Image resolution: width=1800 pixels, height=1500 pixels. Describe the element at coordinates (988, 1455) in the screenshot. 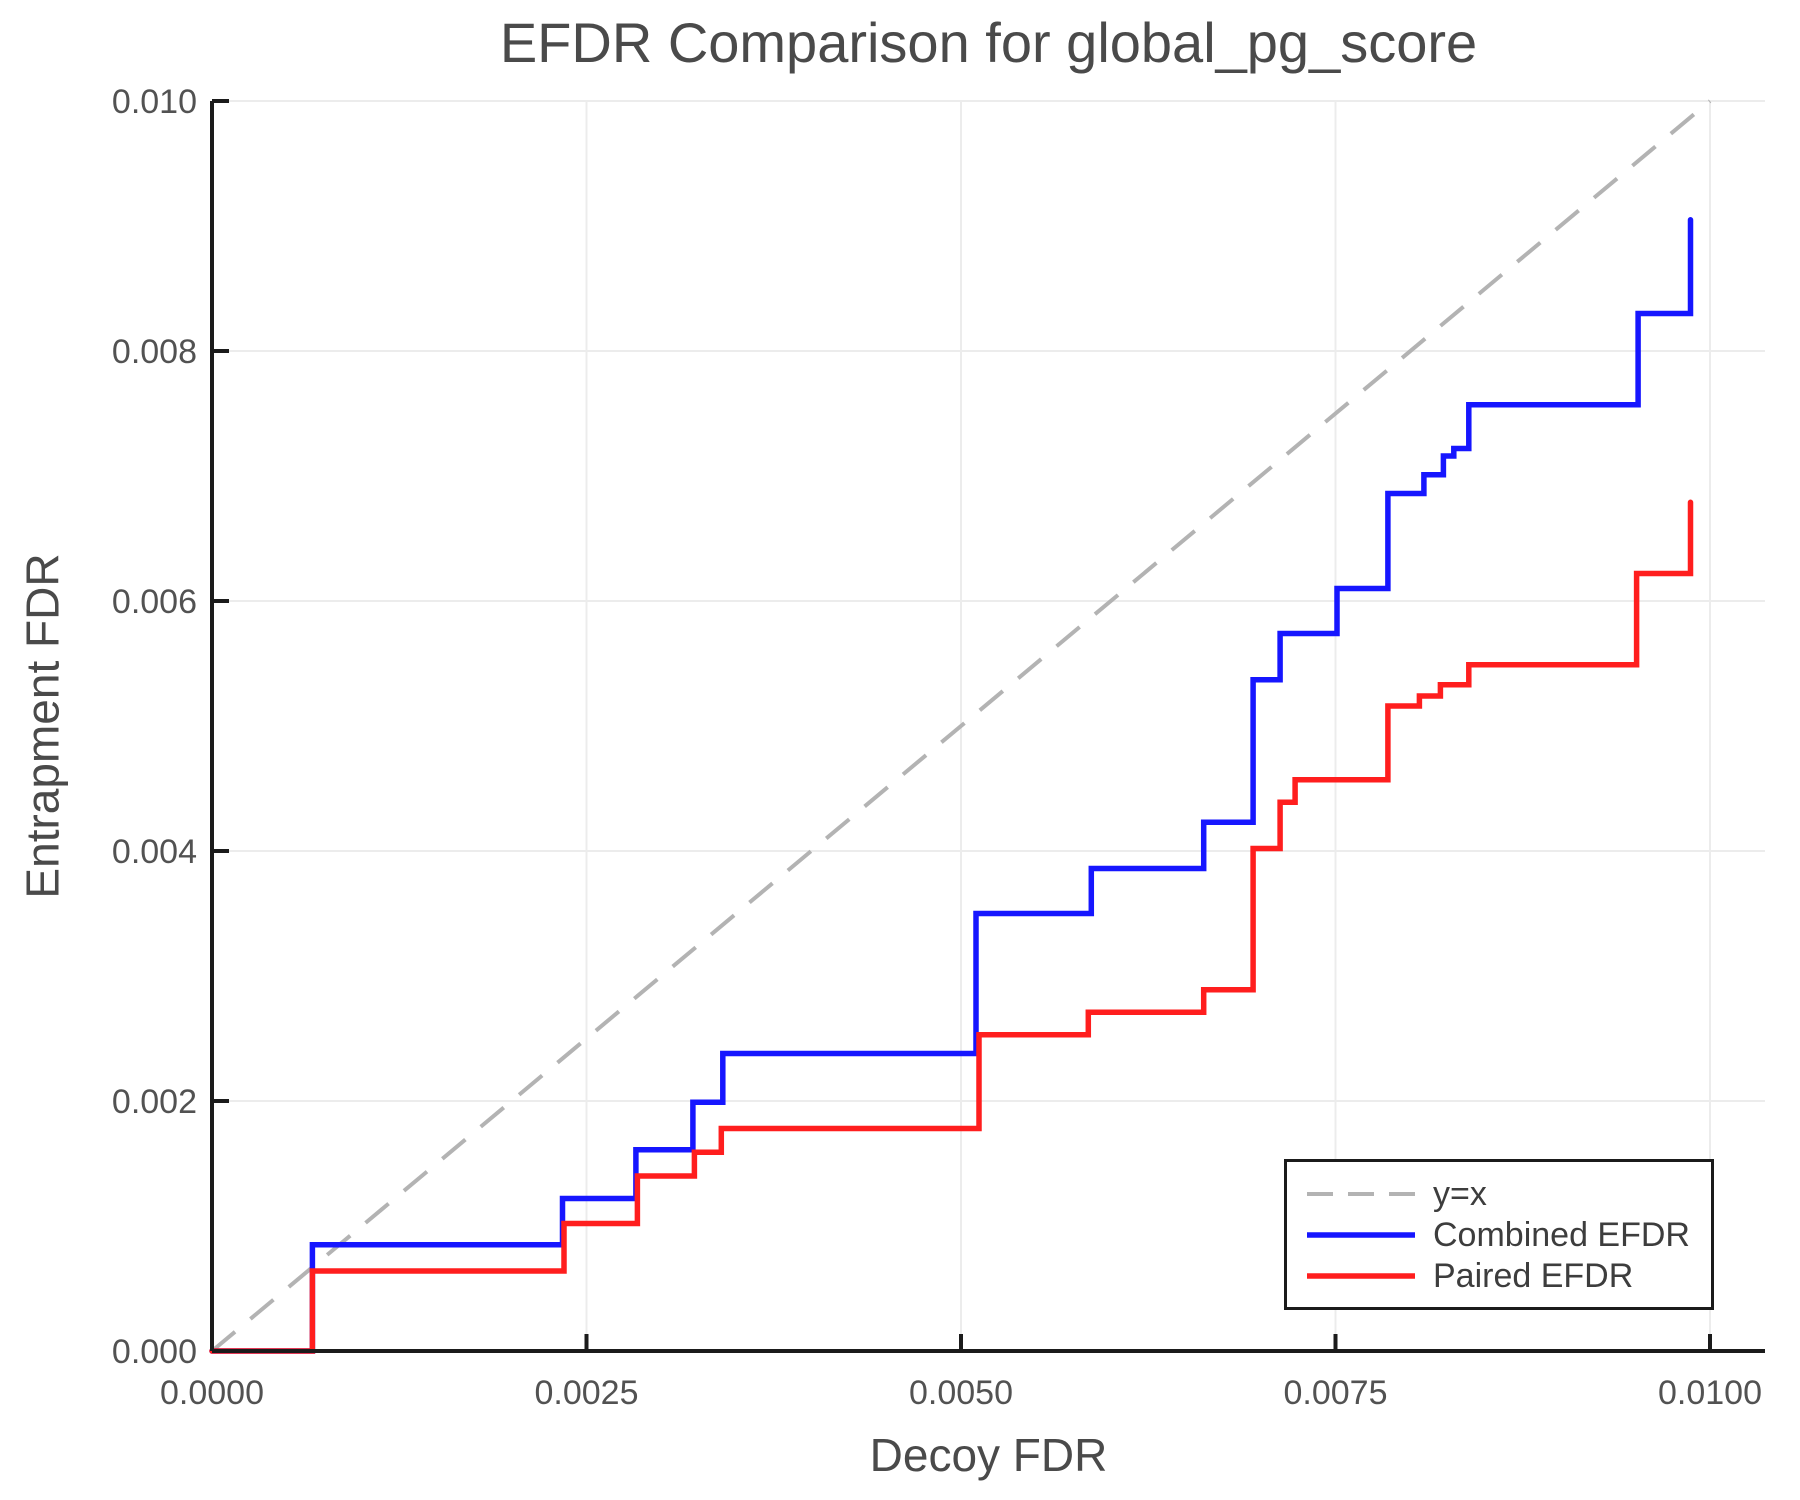

I see `x-axis-label: Decoy FDR` at that location.